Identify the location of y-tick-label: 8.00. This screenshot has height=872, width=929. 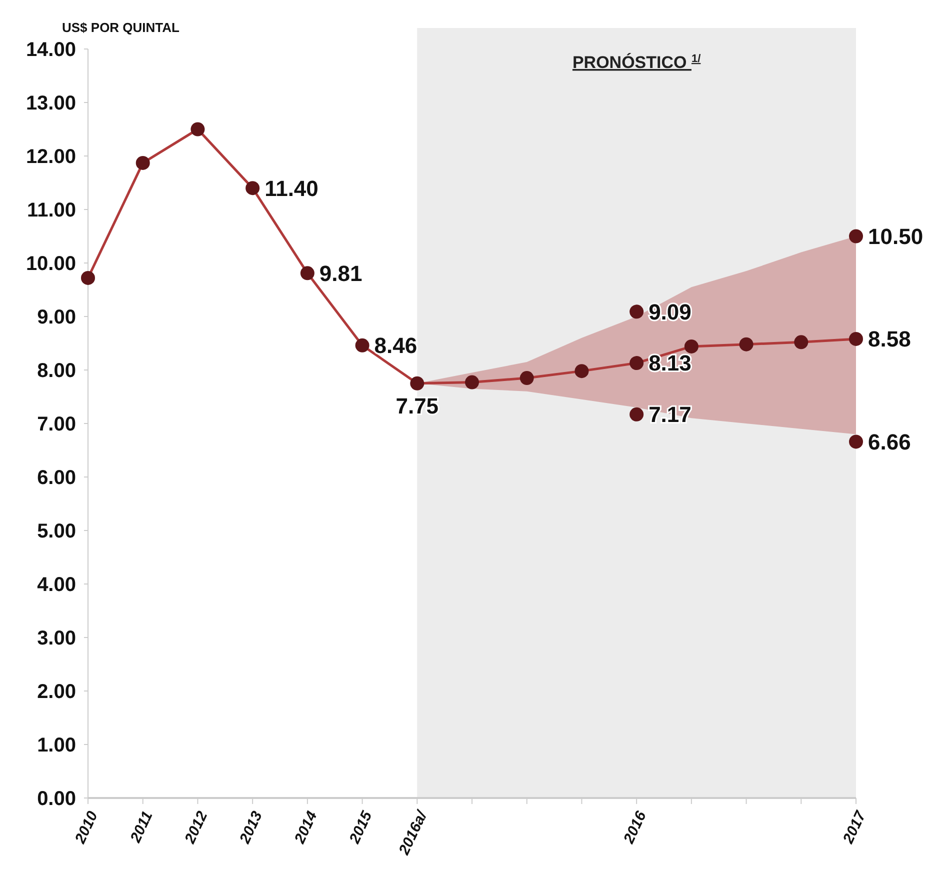
(56, 371).